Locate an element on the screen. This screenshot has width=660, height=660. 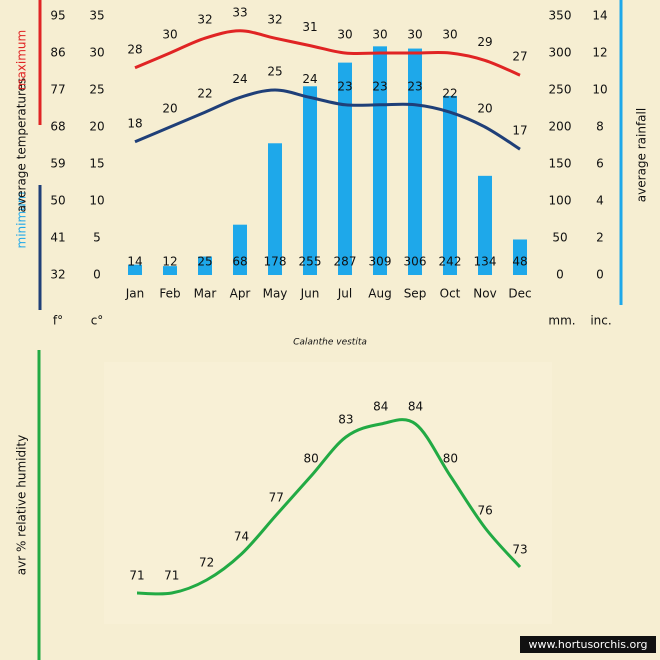
humidity-label: avr % relative humidity is located at coordinates (22, 505).